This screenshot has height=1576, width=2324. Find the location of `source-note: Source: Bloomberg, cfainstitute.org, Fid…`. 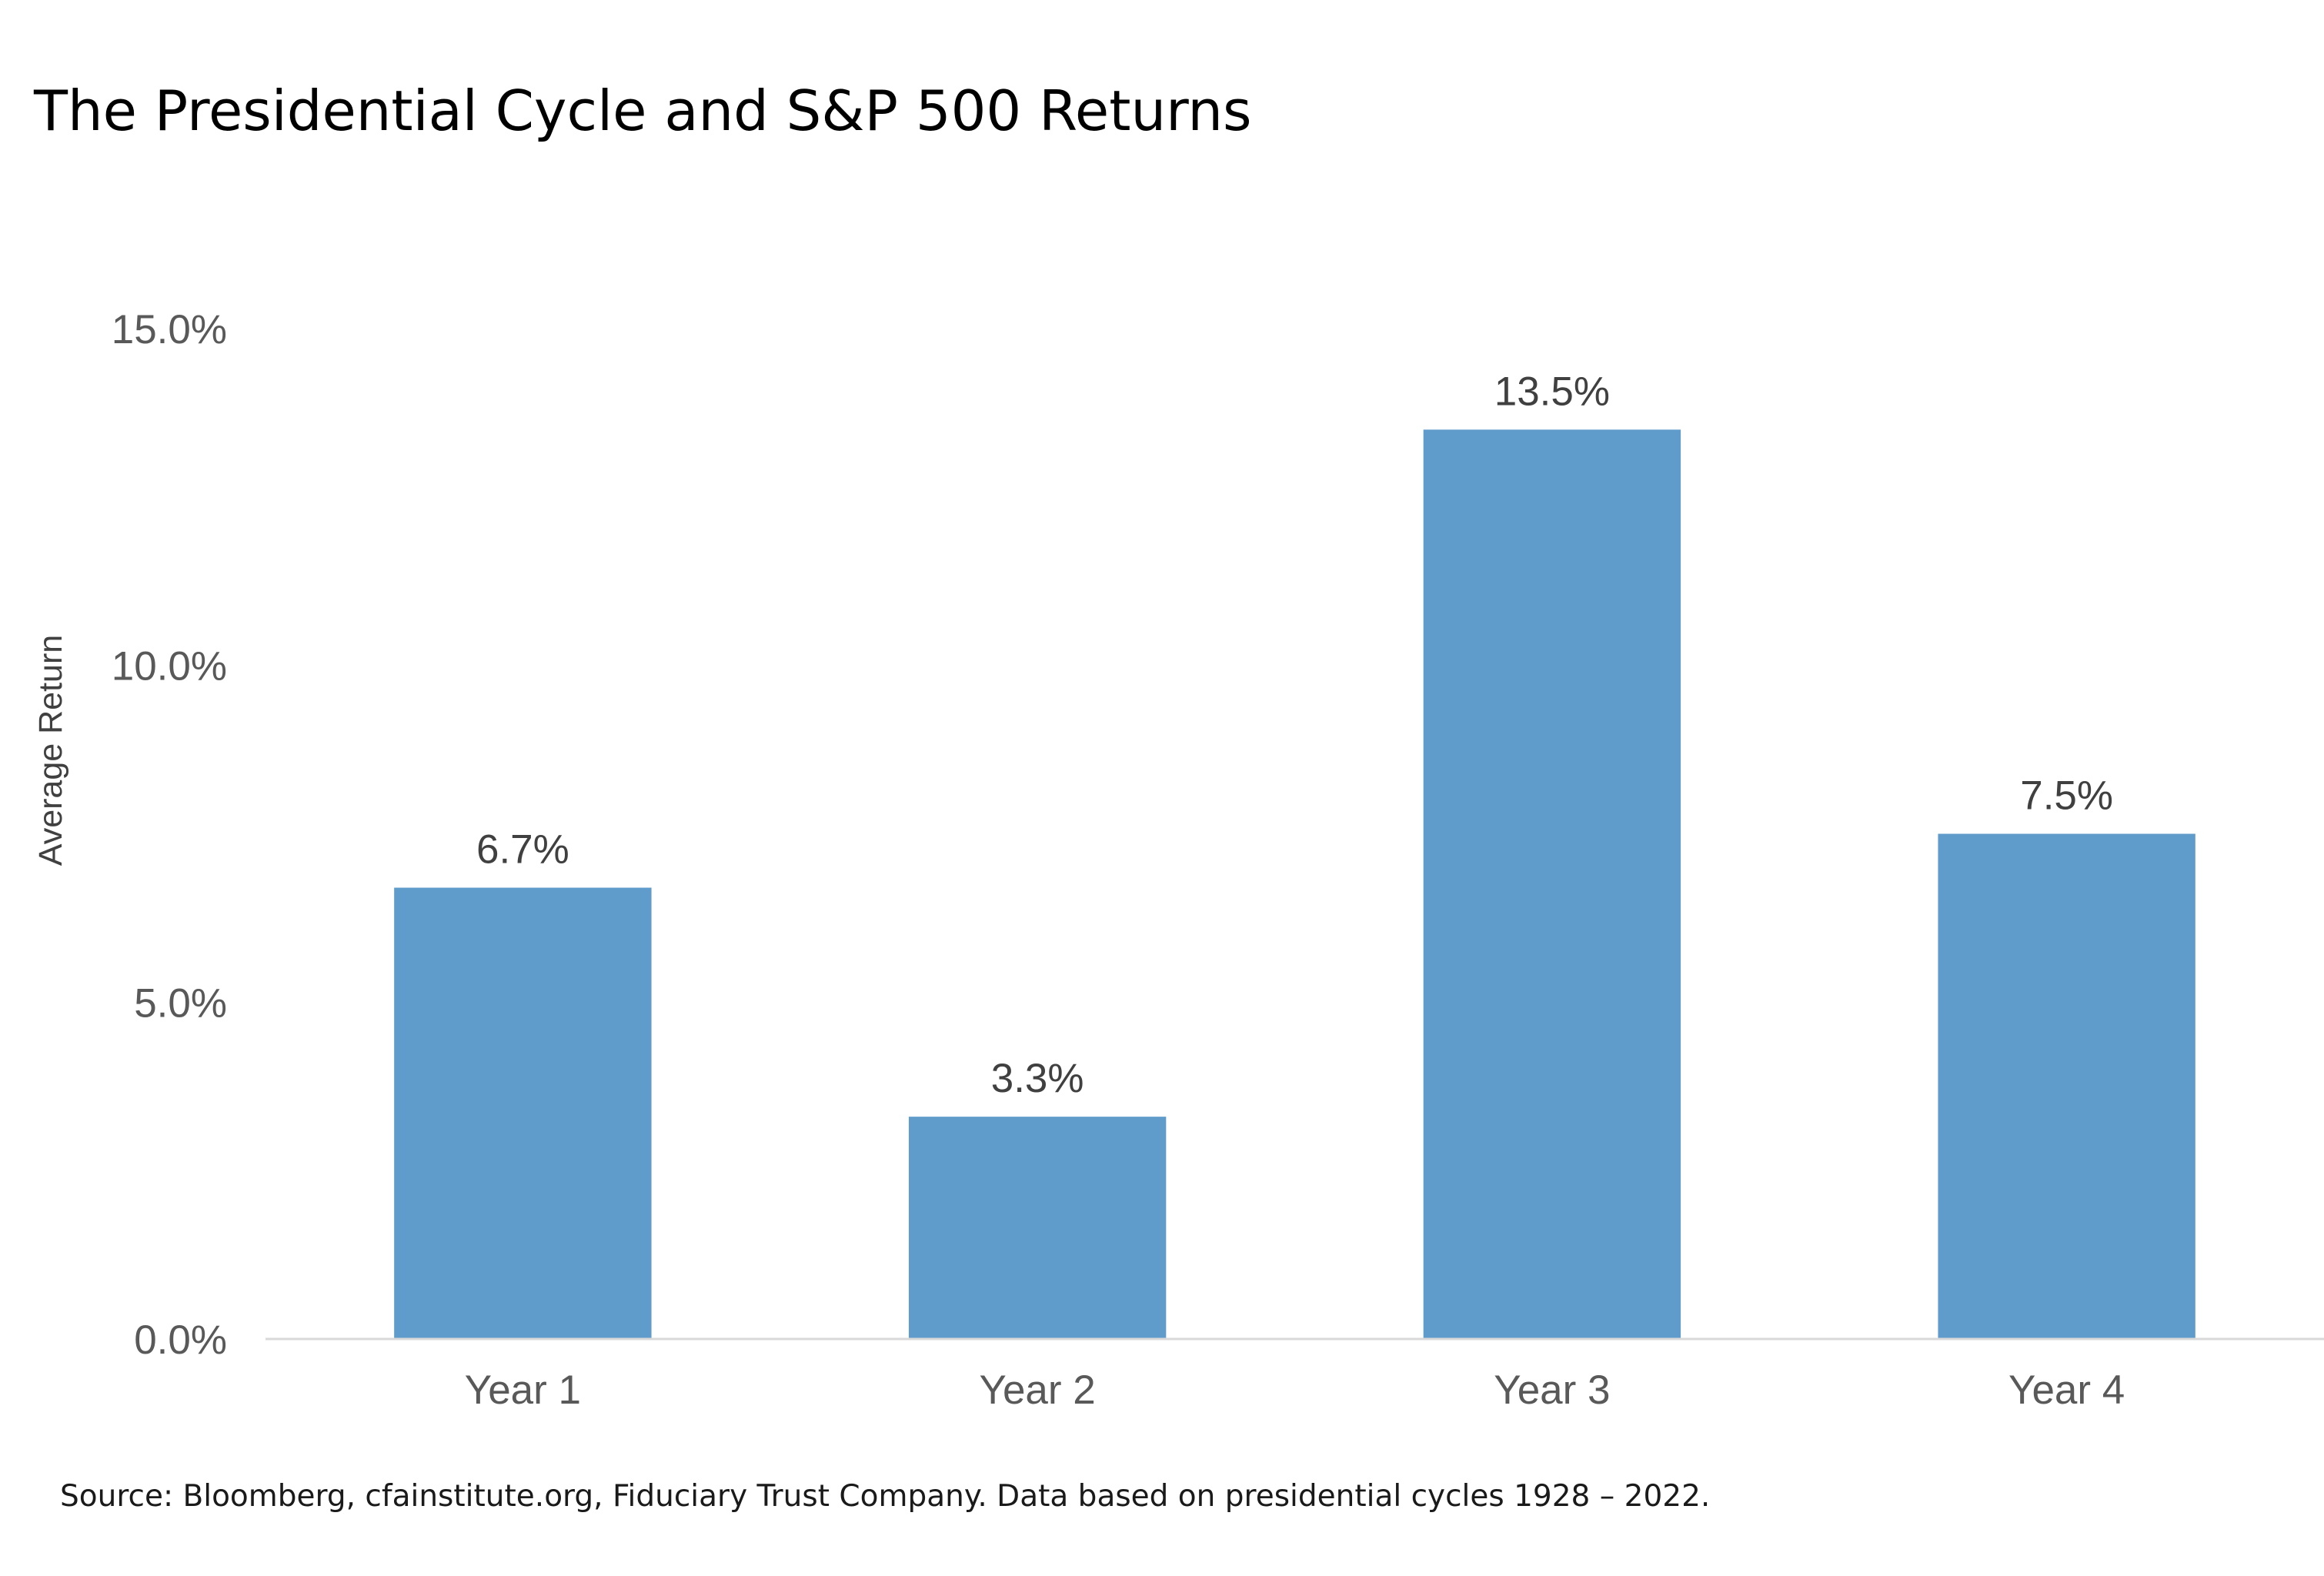

source-note: Source: Bloomberg, cfainstitute.org, Fid… is located at coordinates (885, 1496).